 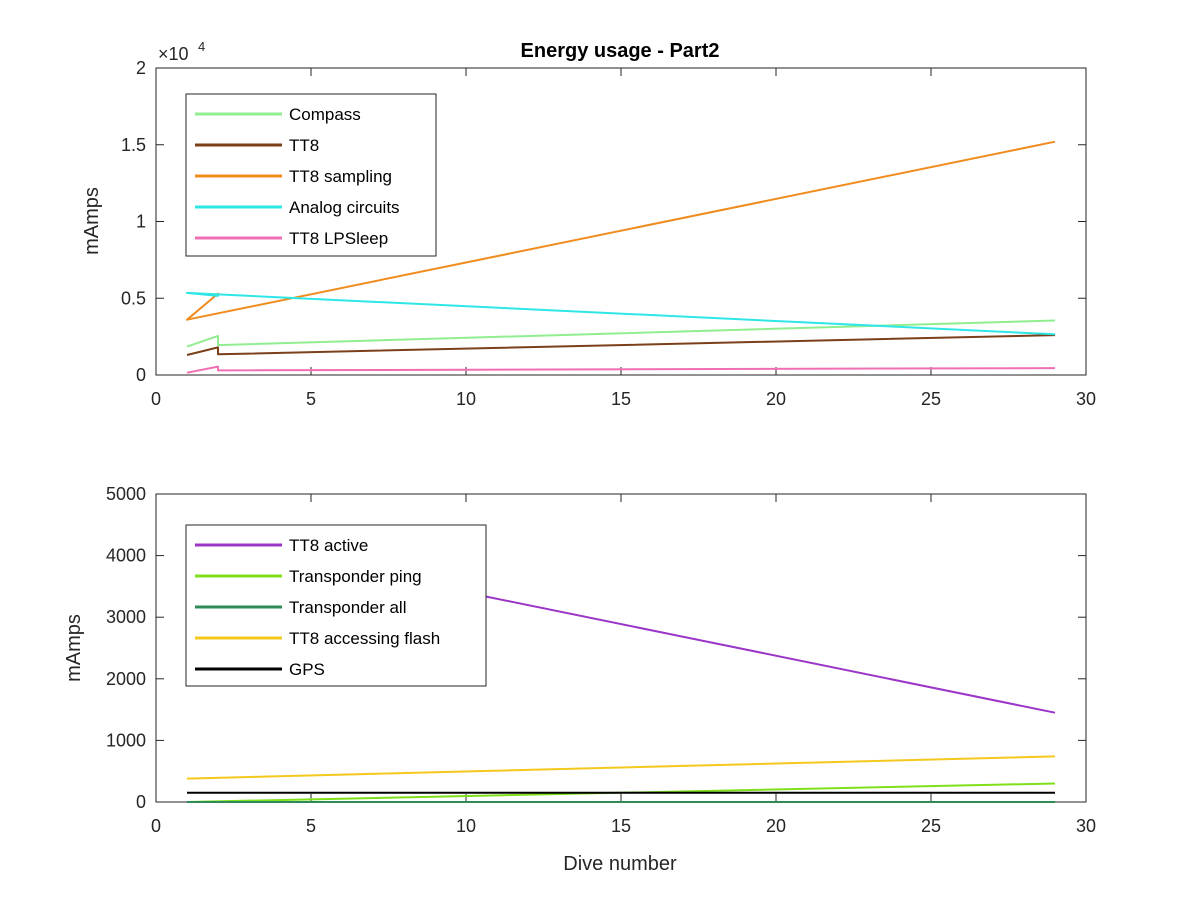 What do you see at coordinates (340, 176) in the screenshot?
I see `legend-label-tt8-sampling: TT8 sampling` at bounding box center [340, 176].